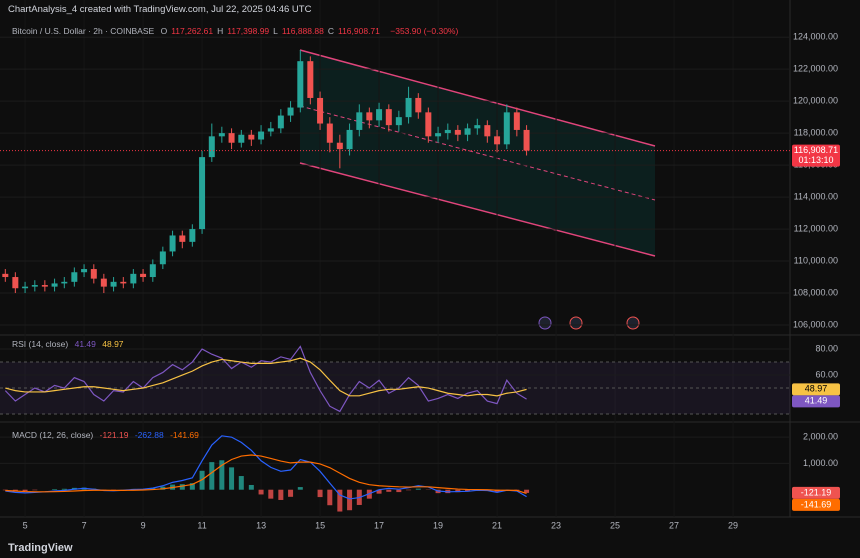 The width and height of the screenshot is (860, 558). Describe the element at coordinates (424, 31) in the screenshot. I see `change: −353.90 (−0.30%)` at that location.